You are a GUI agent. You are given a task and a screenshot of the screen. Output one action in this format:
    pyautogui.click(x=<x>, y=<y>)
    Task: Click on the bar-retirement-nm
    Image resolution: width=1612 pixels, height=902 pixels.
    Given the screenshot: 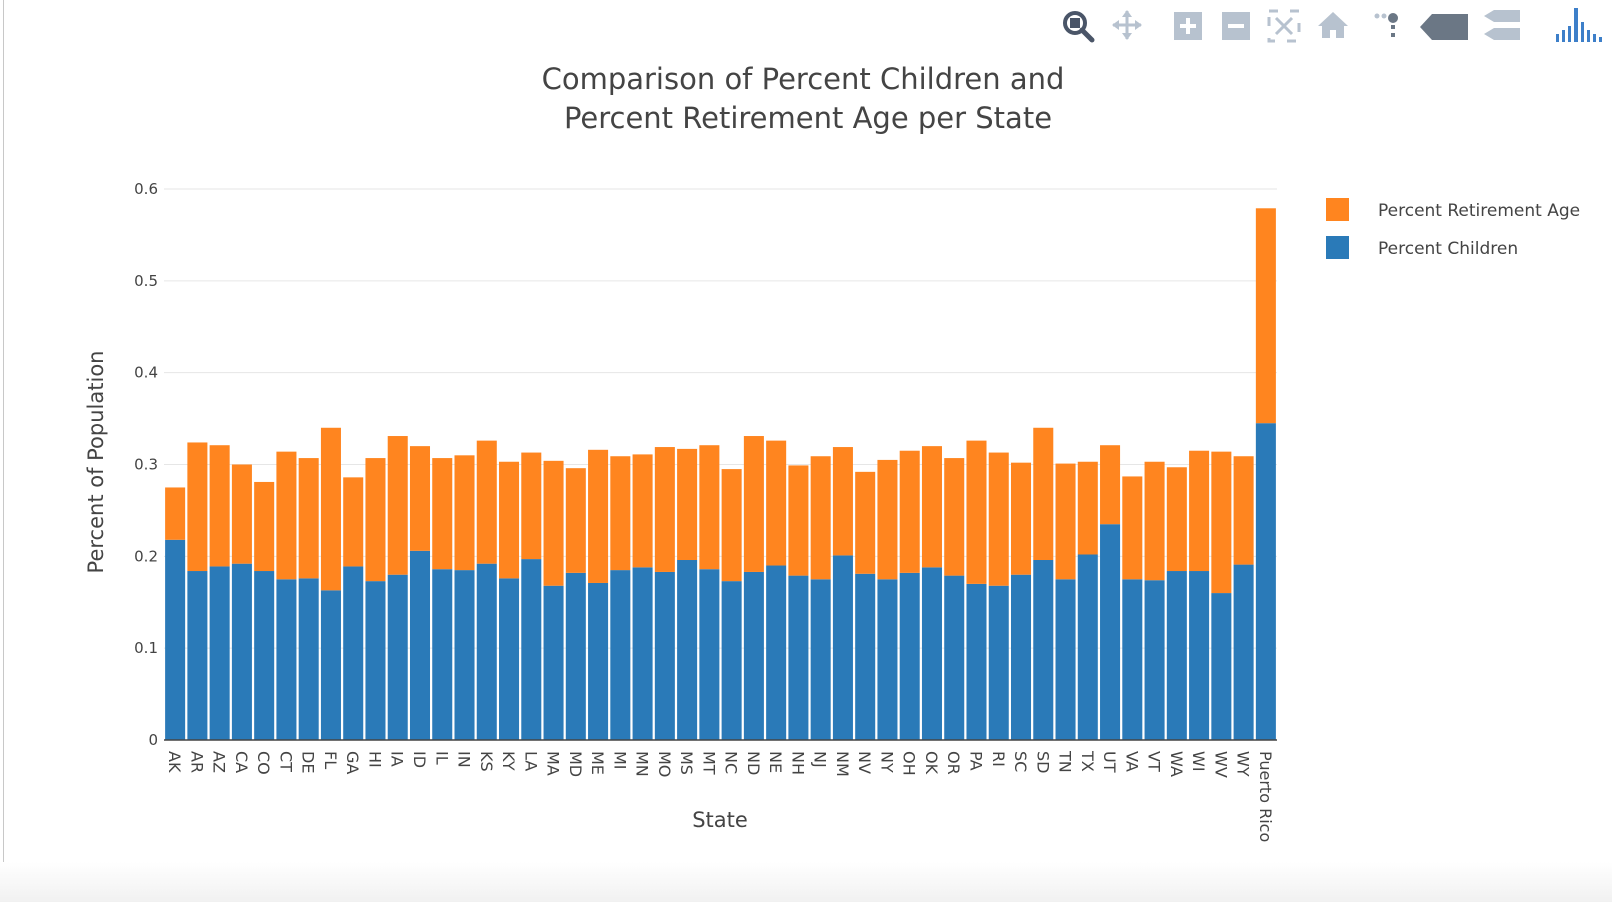 What is the action you would take?
    pyautogui.click(x=842, y=501)
    